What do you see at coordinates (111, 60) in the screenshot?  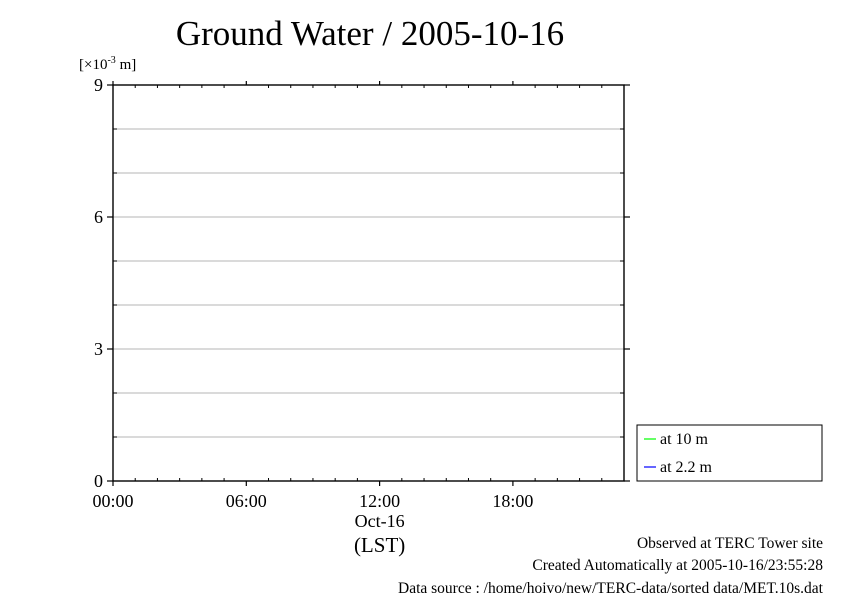 I see `y-unit-exponent: -3` at bounding box center [111, 60].